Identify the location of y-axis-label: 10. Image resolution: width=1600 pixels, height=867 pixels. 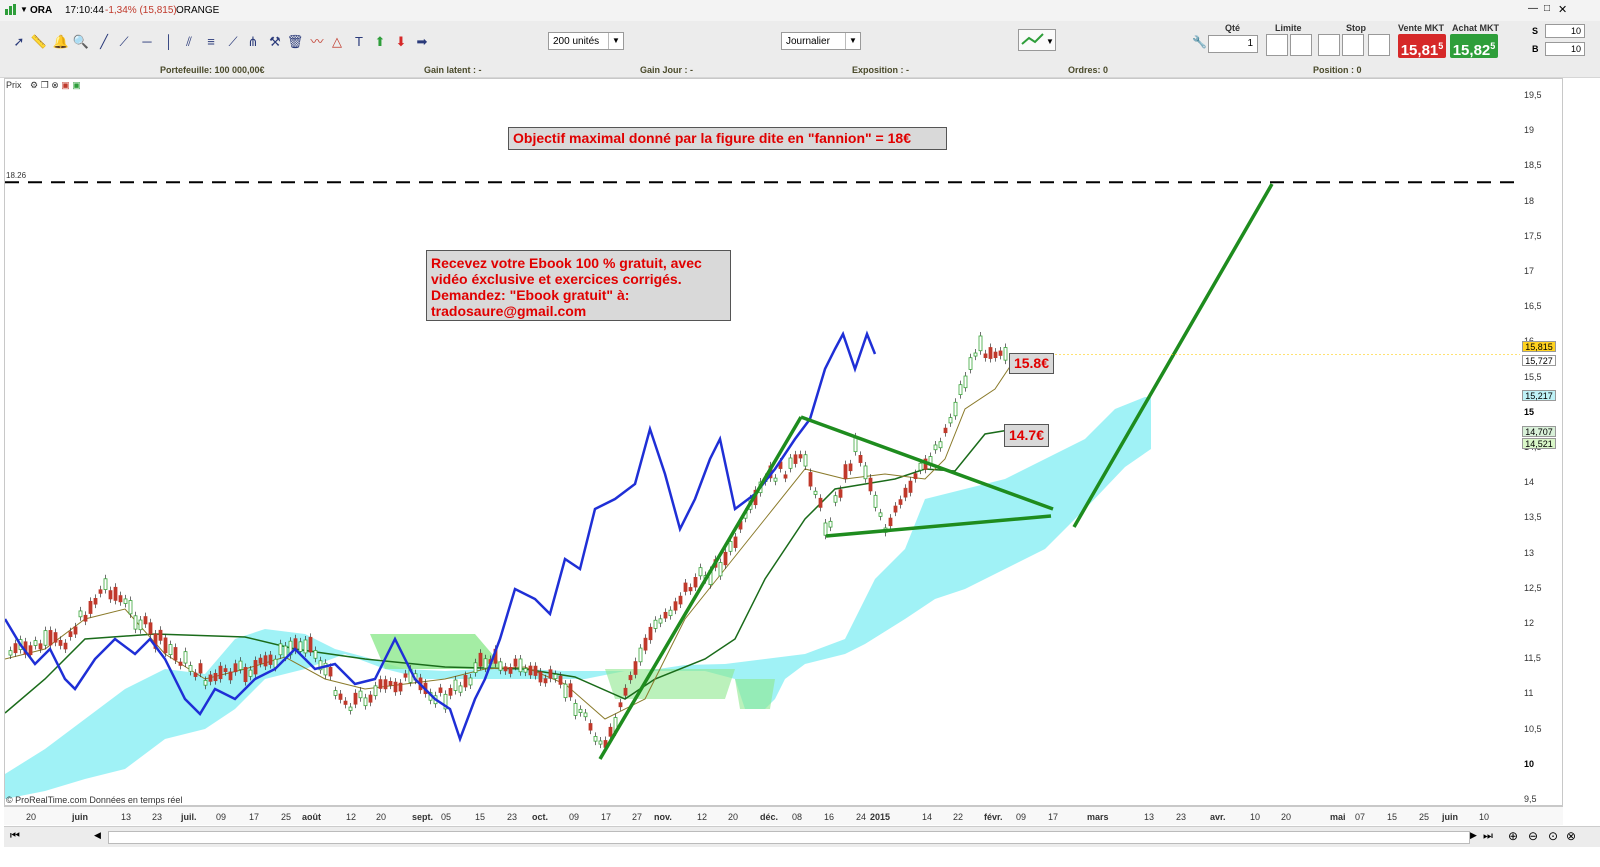
(1529, 763).